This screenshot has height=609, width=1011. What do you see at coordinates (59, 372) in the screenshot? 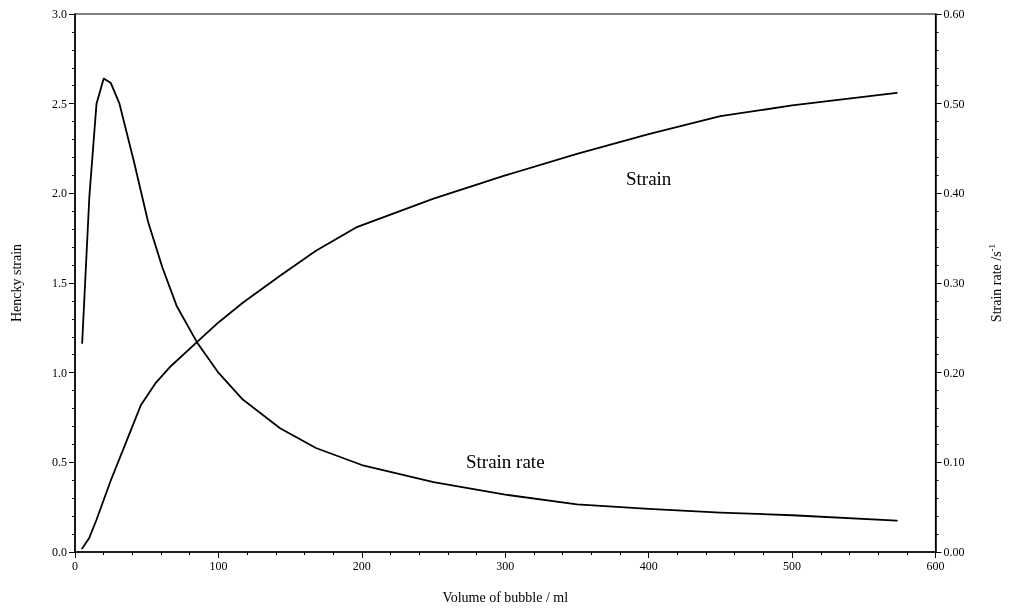
I see `y-tick-label: 1.0` at bounding box center [59, 372].